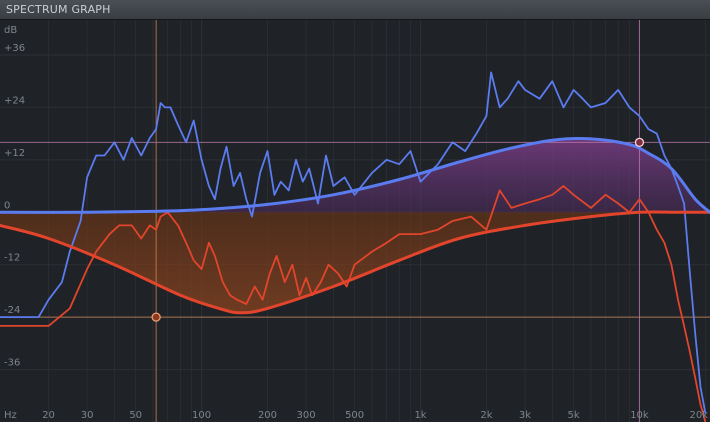 This screenshot has height=422, width=710. What do you see at coordinates (12, 310) in the screenshot?
I see `y-tick-label: -24` at bounding box center [12, 310].